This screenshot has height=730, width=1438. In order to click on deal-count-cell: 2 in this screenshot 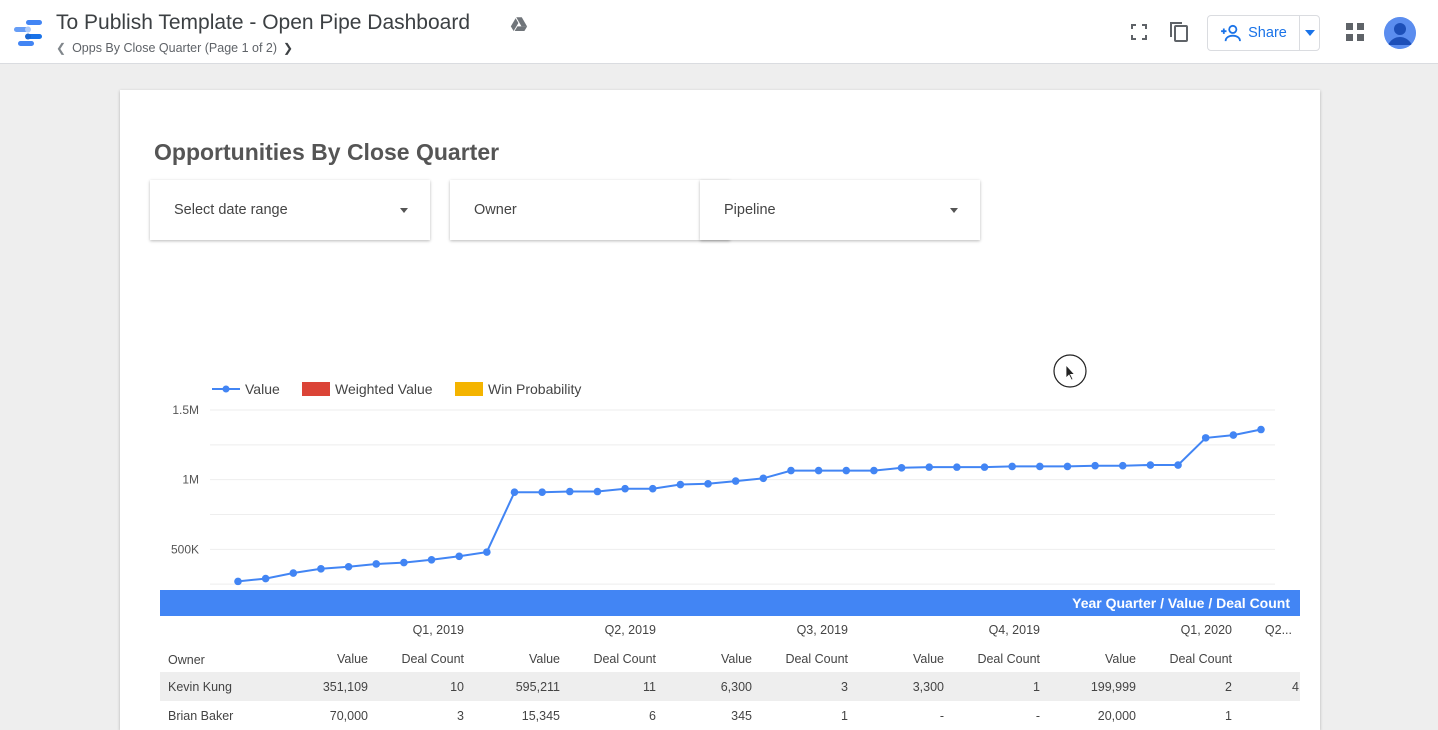, I will do `click(1228, 687)`.